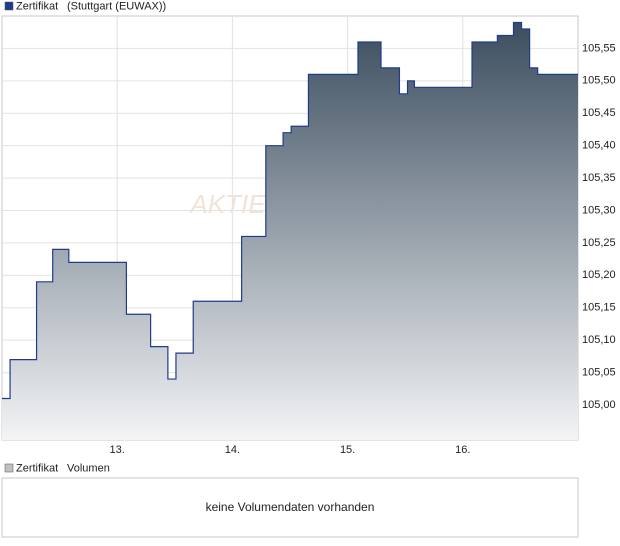 The height and width of the screenshot is (546, 620). Describe the element at coordinates (599, 210) in the screenshot. I see `y-tick-label: 105,30` at that location.